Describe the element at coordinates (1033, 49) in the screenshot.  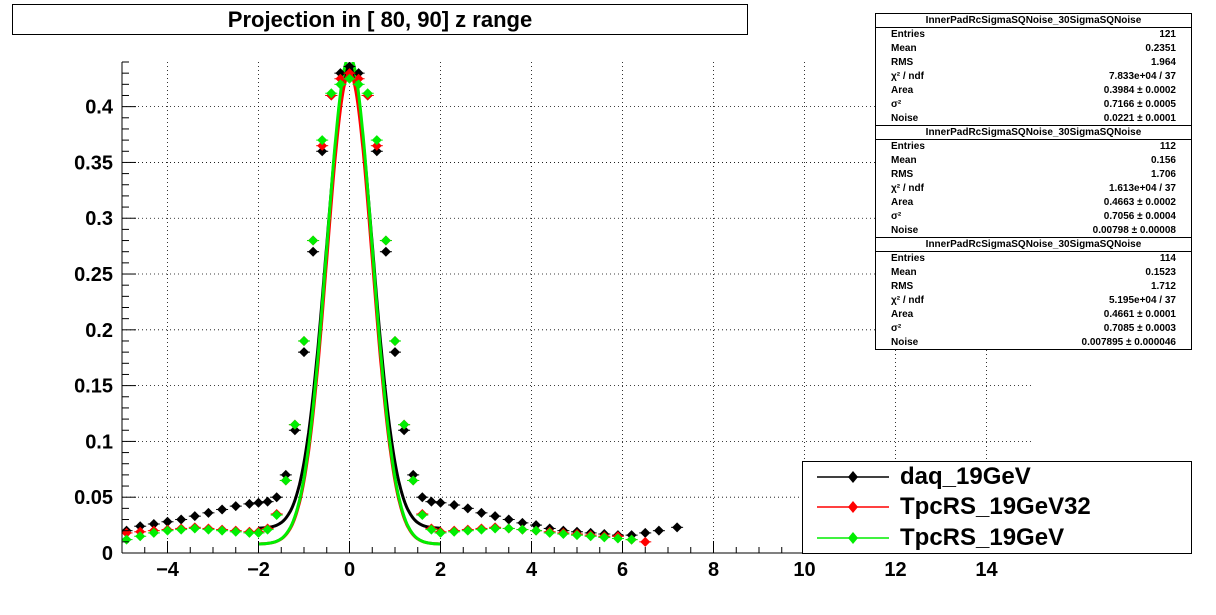
I see `stats-row: Mean 0.2351` at that location.